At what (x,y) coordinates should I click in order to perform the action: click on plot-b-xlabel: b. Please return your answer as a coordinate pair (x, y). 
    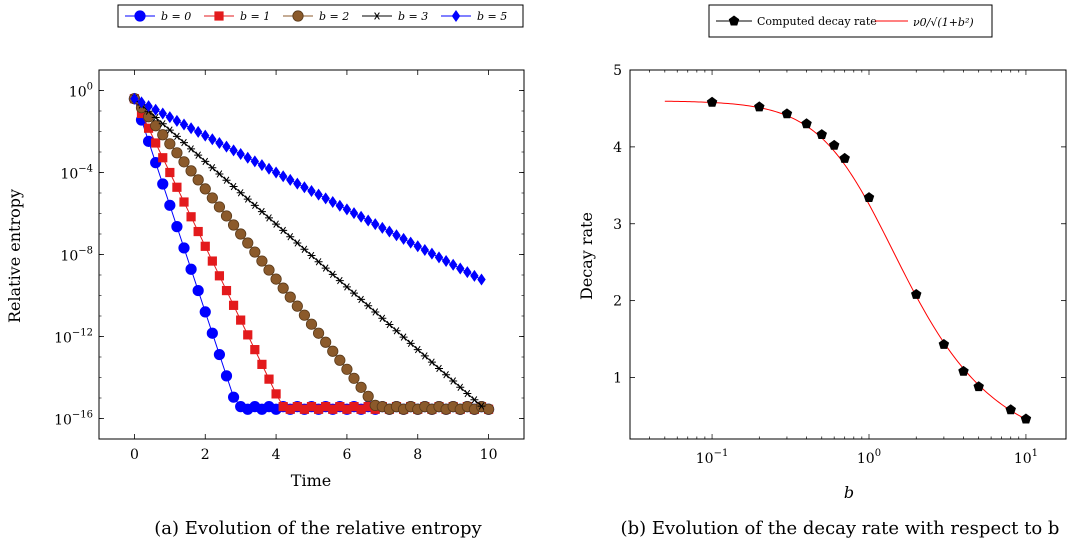
    Looking at the image, I should click on (849, 492).